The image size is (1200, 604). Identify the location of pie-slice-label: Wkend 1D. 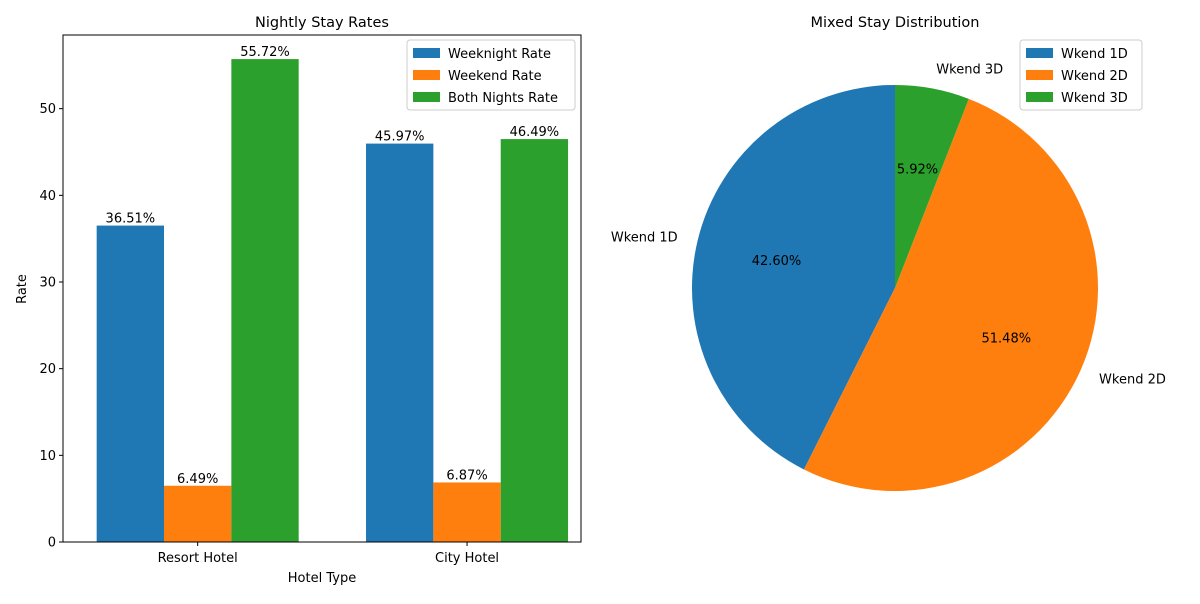
(644, 238).